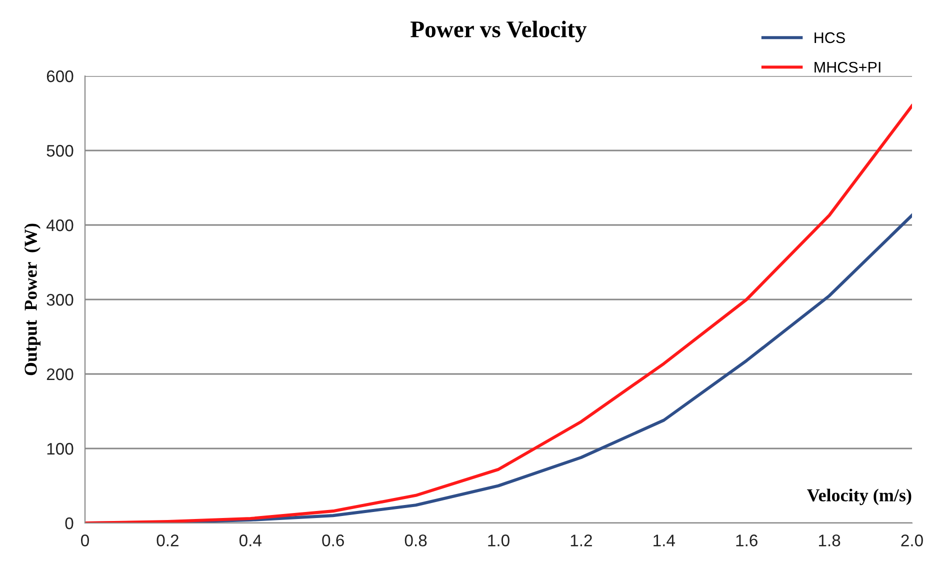 This screenshot has height=562, width=930. Describe the element at coordinates (499, 540) in the screenshot. I see `x-tick-label: 1.0` at that location.